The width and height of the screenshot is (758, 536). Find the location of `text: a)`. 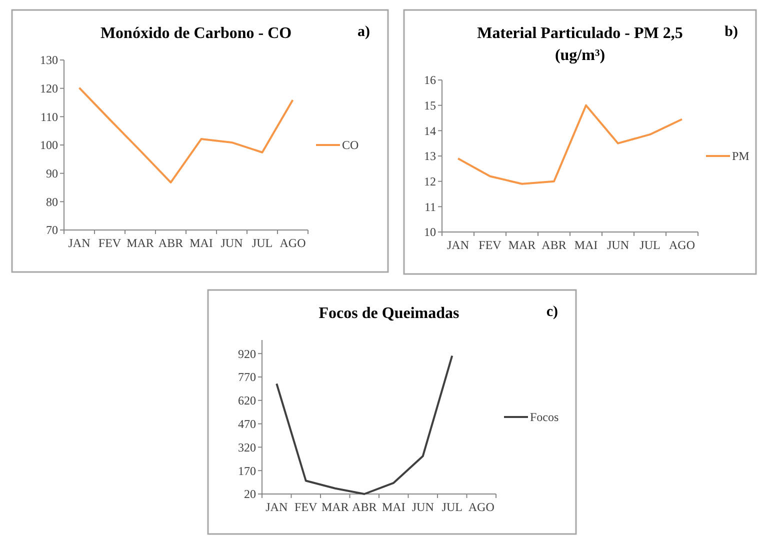

text: a) is located at coordinates (364, 32).